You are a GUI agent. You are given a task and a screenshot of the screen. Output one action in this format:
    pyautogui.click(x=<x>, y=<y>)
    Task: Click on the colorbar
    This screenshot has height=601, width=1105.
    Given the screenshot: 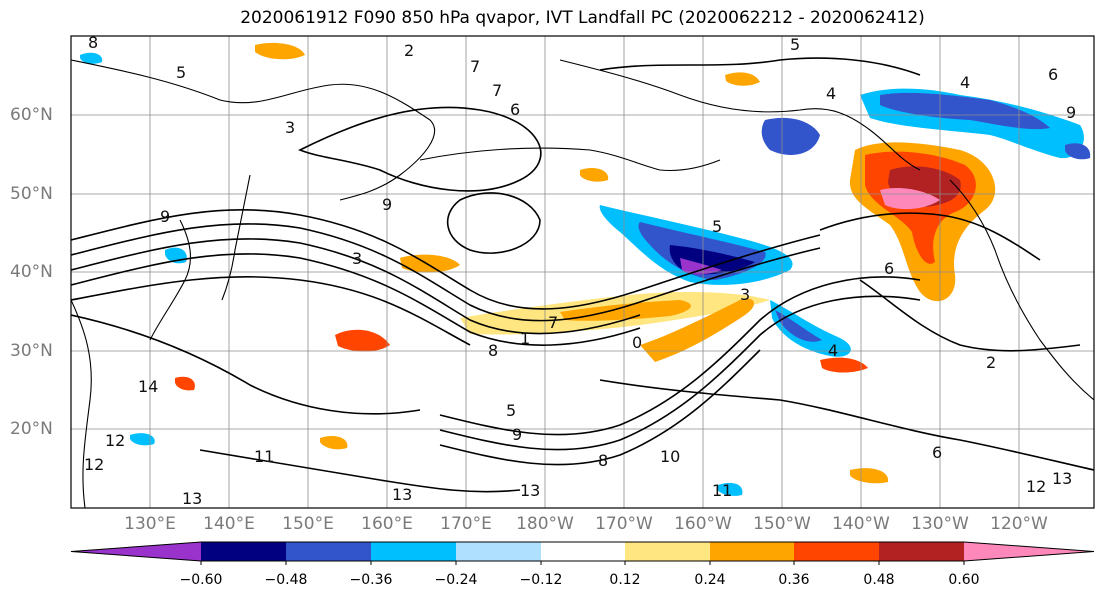 What is the action you would take?
    pyautogui.click(x=582, y=553)
    